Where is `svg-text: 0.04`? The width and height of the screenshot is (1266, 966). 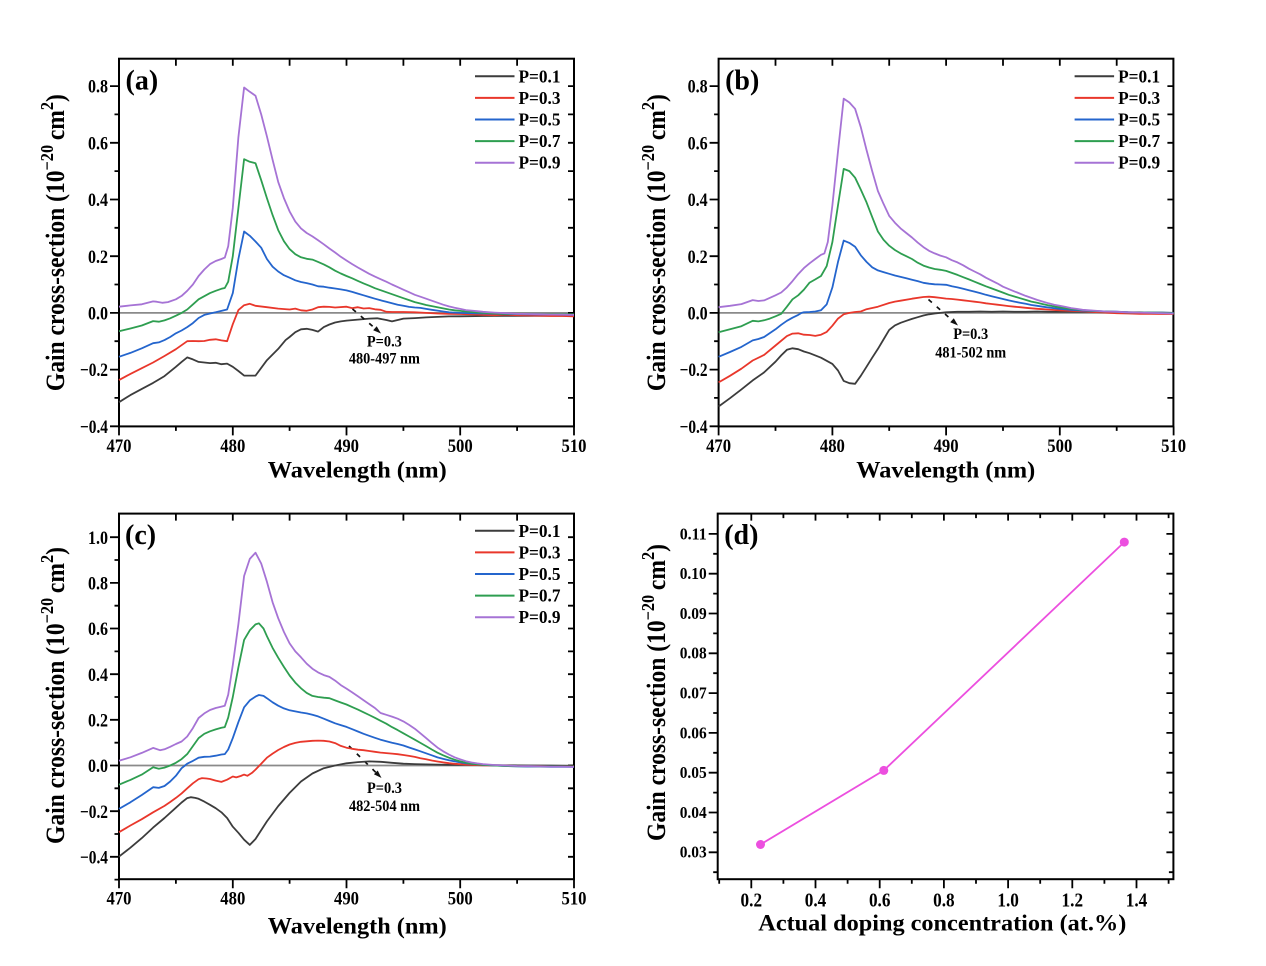 svg-text: 0.04 is located at coordinates (693, 812).